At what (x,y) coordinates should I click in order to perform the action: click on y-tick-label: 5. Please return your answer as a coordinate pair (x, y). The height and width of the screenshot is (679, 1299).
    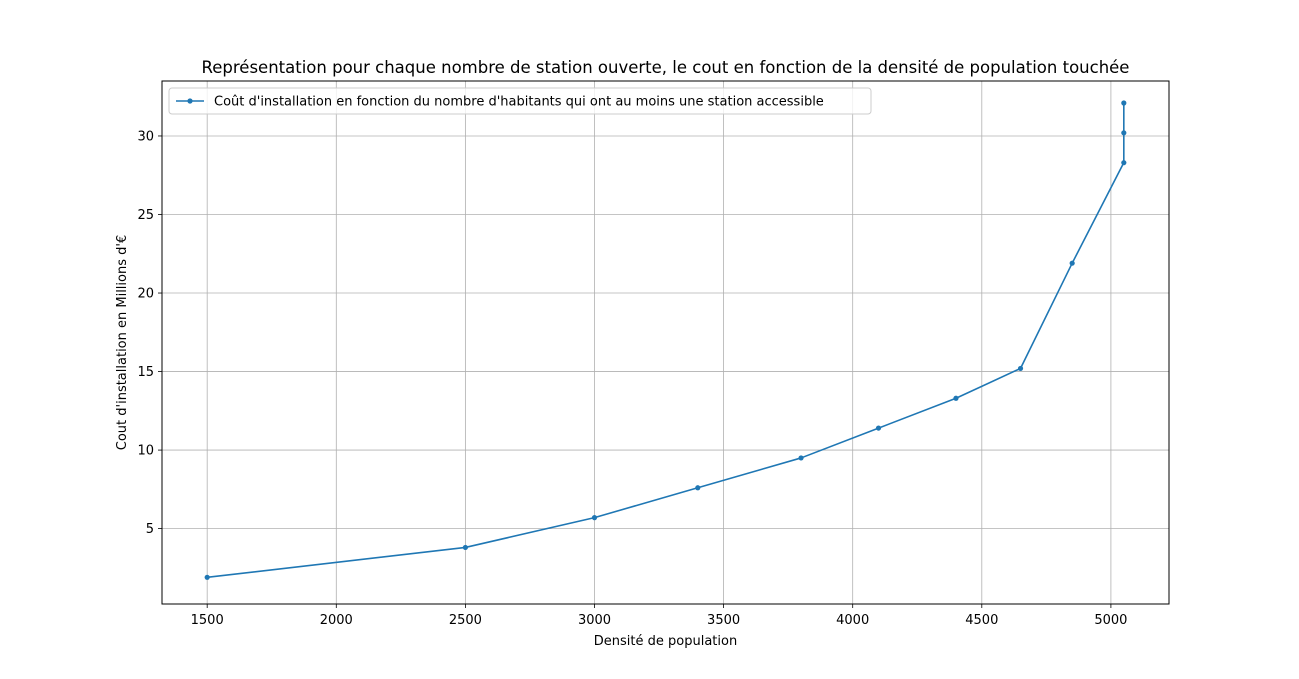
    Looking at the image, I should click on (150, 529).